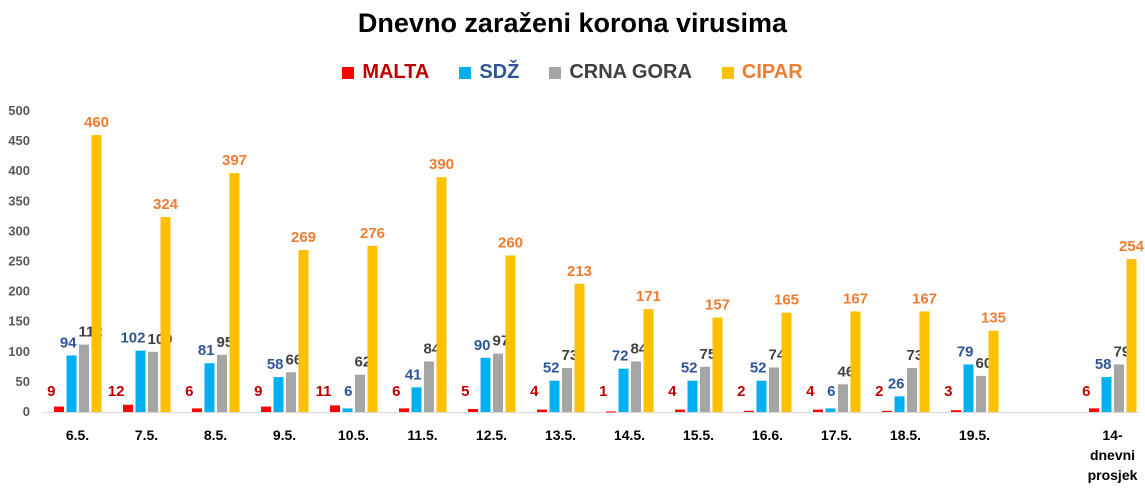 The image size is (1145, 493). Describe the element at coordinates (206, 350) in the screenshot. I see `data-label: 81` at that location.